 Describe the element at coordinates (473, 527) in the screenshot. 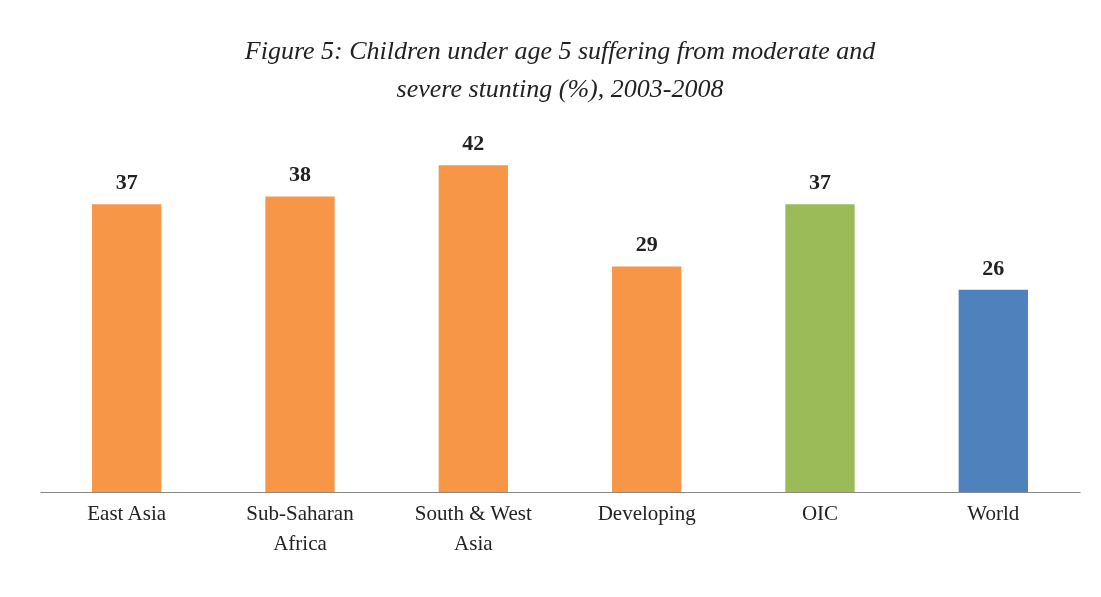

I see `x-tick-label: South & West Asia` at that location.